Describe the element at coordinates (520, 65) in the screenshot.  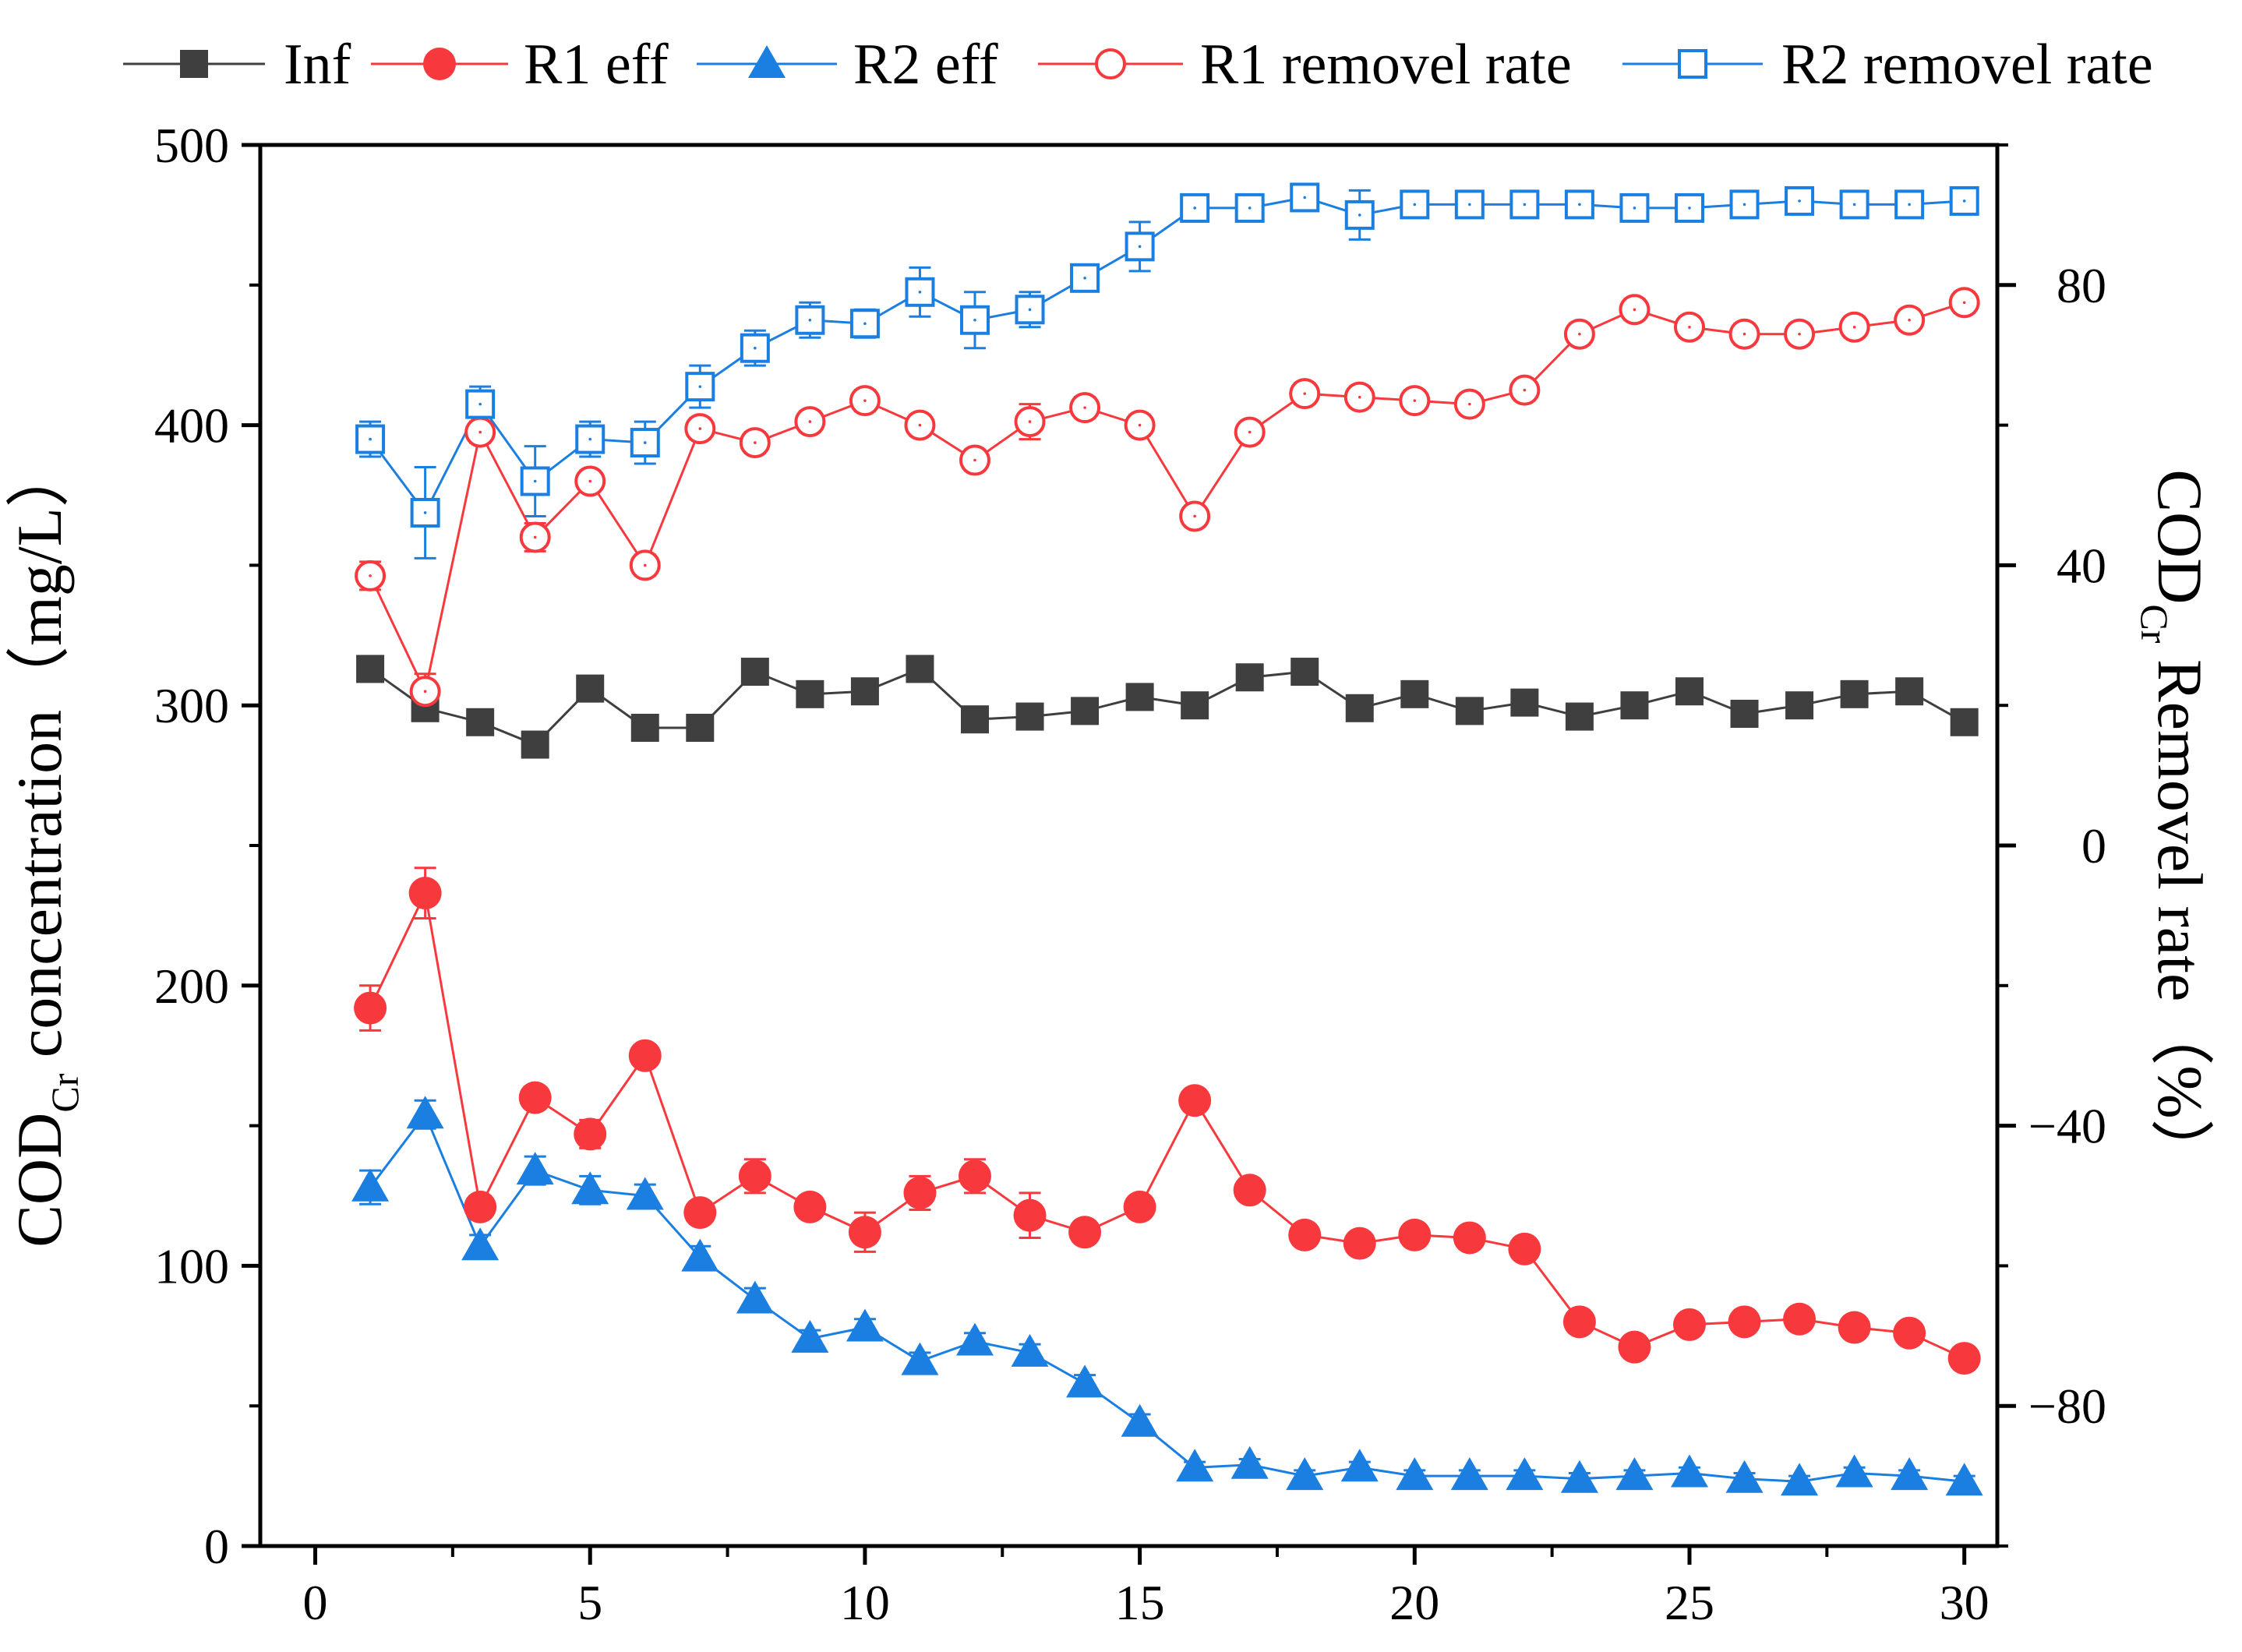
I see `legend-item-r1-eff: R1 eff` at that location.